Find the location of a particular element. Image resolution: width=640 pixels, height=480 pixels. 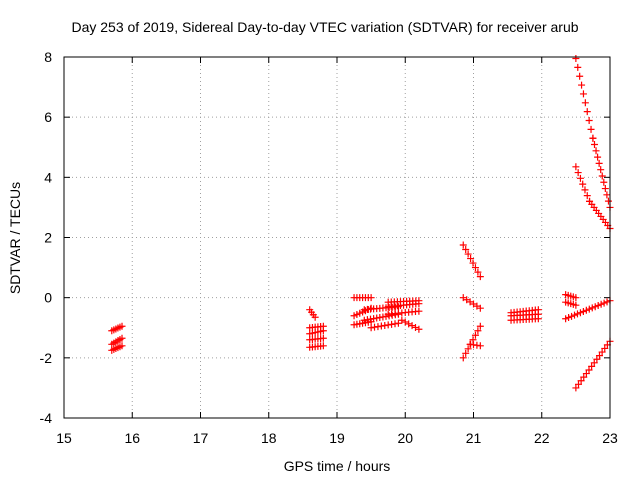

y-tick-label: -4 is located at coordinates (46, 418).